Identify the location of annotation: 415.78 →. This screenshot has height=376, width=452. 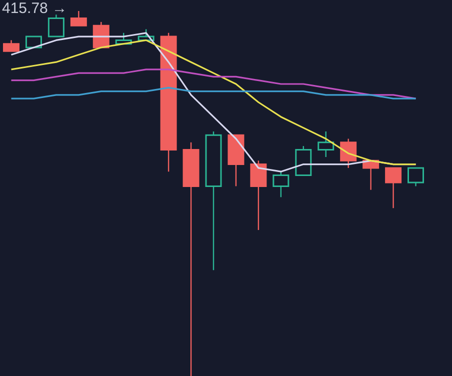
(35, 8).